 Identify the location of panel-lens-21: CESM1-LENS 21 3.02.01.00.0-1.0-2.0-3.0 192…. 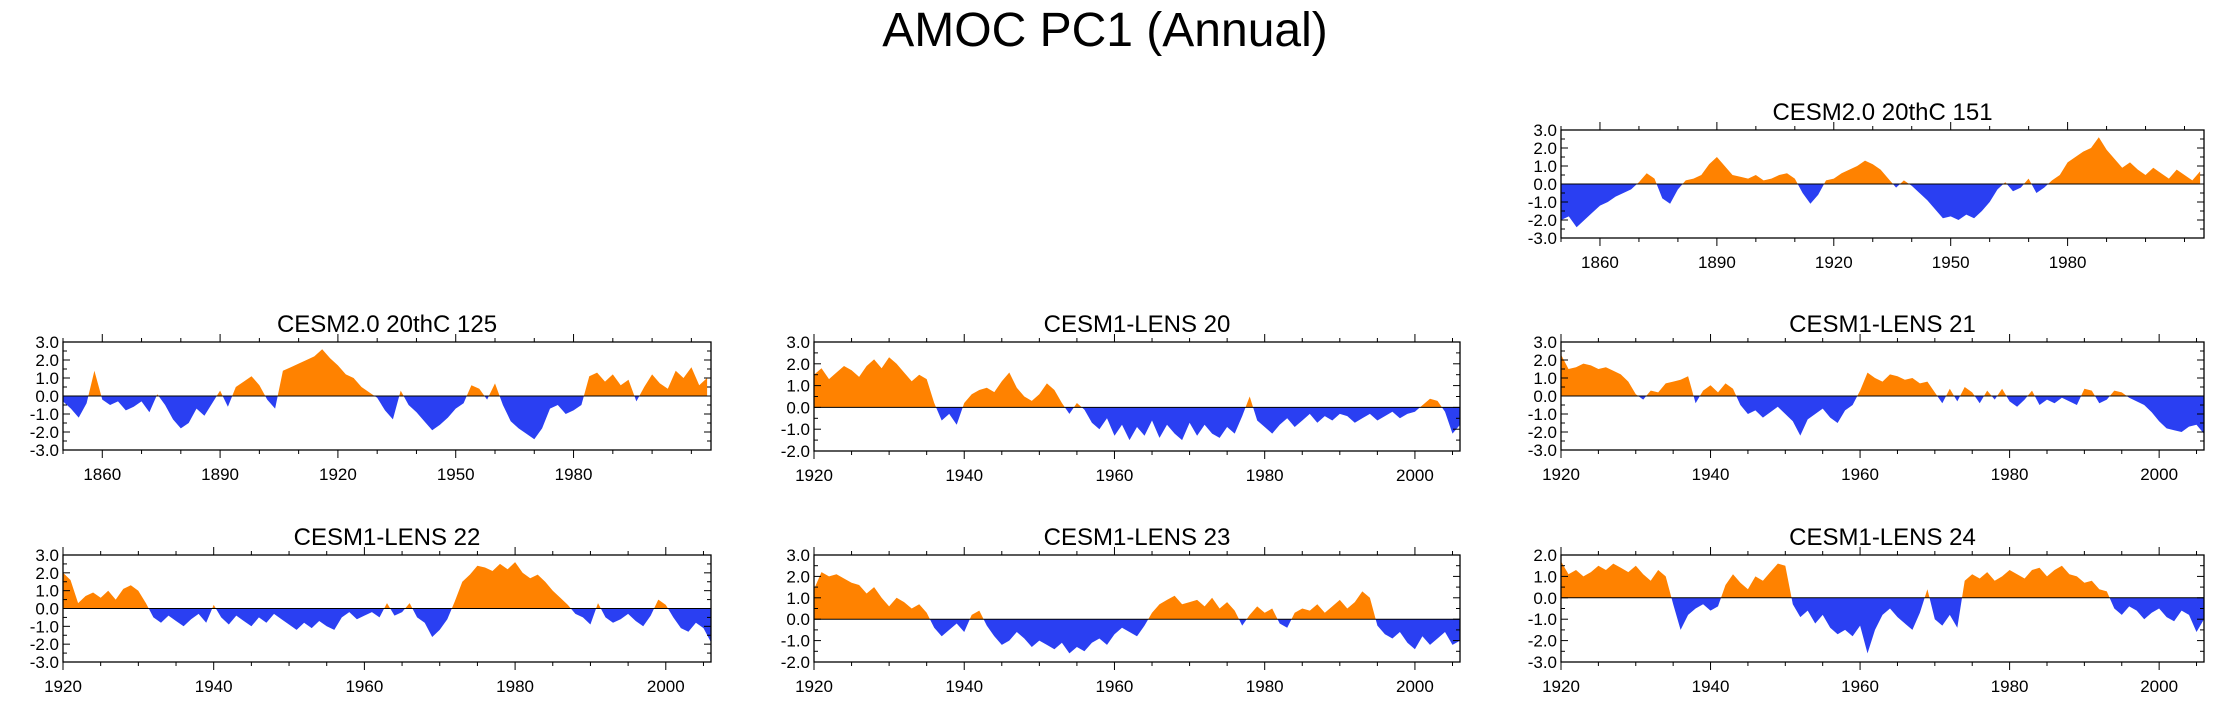
(1866, 397).